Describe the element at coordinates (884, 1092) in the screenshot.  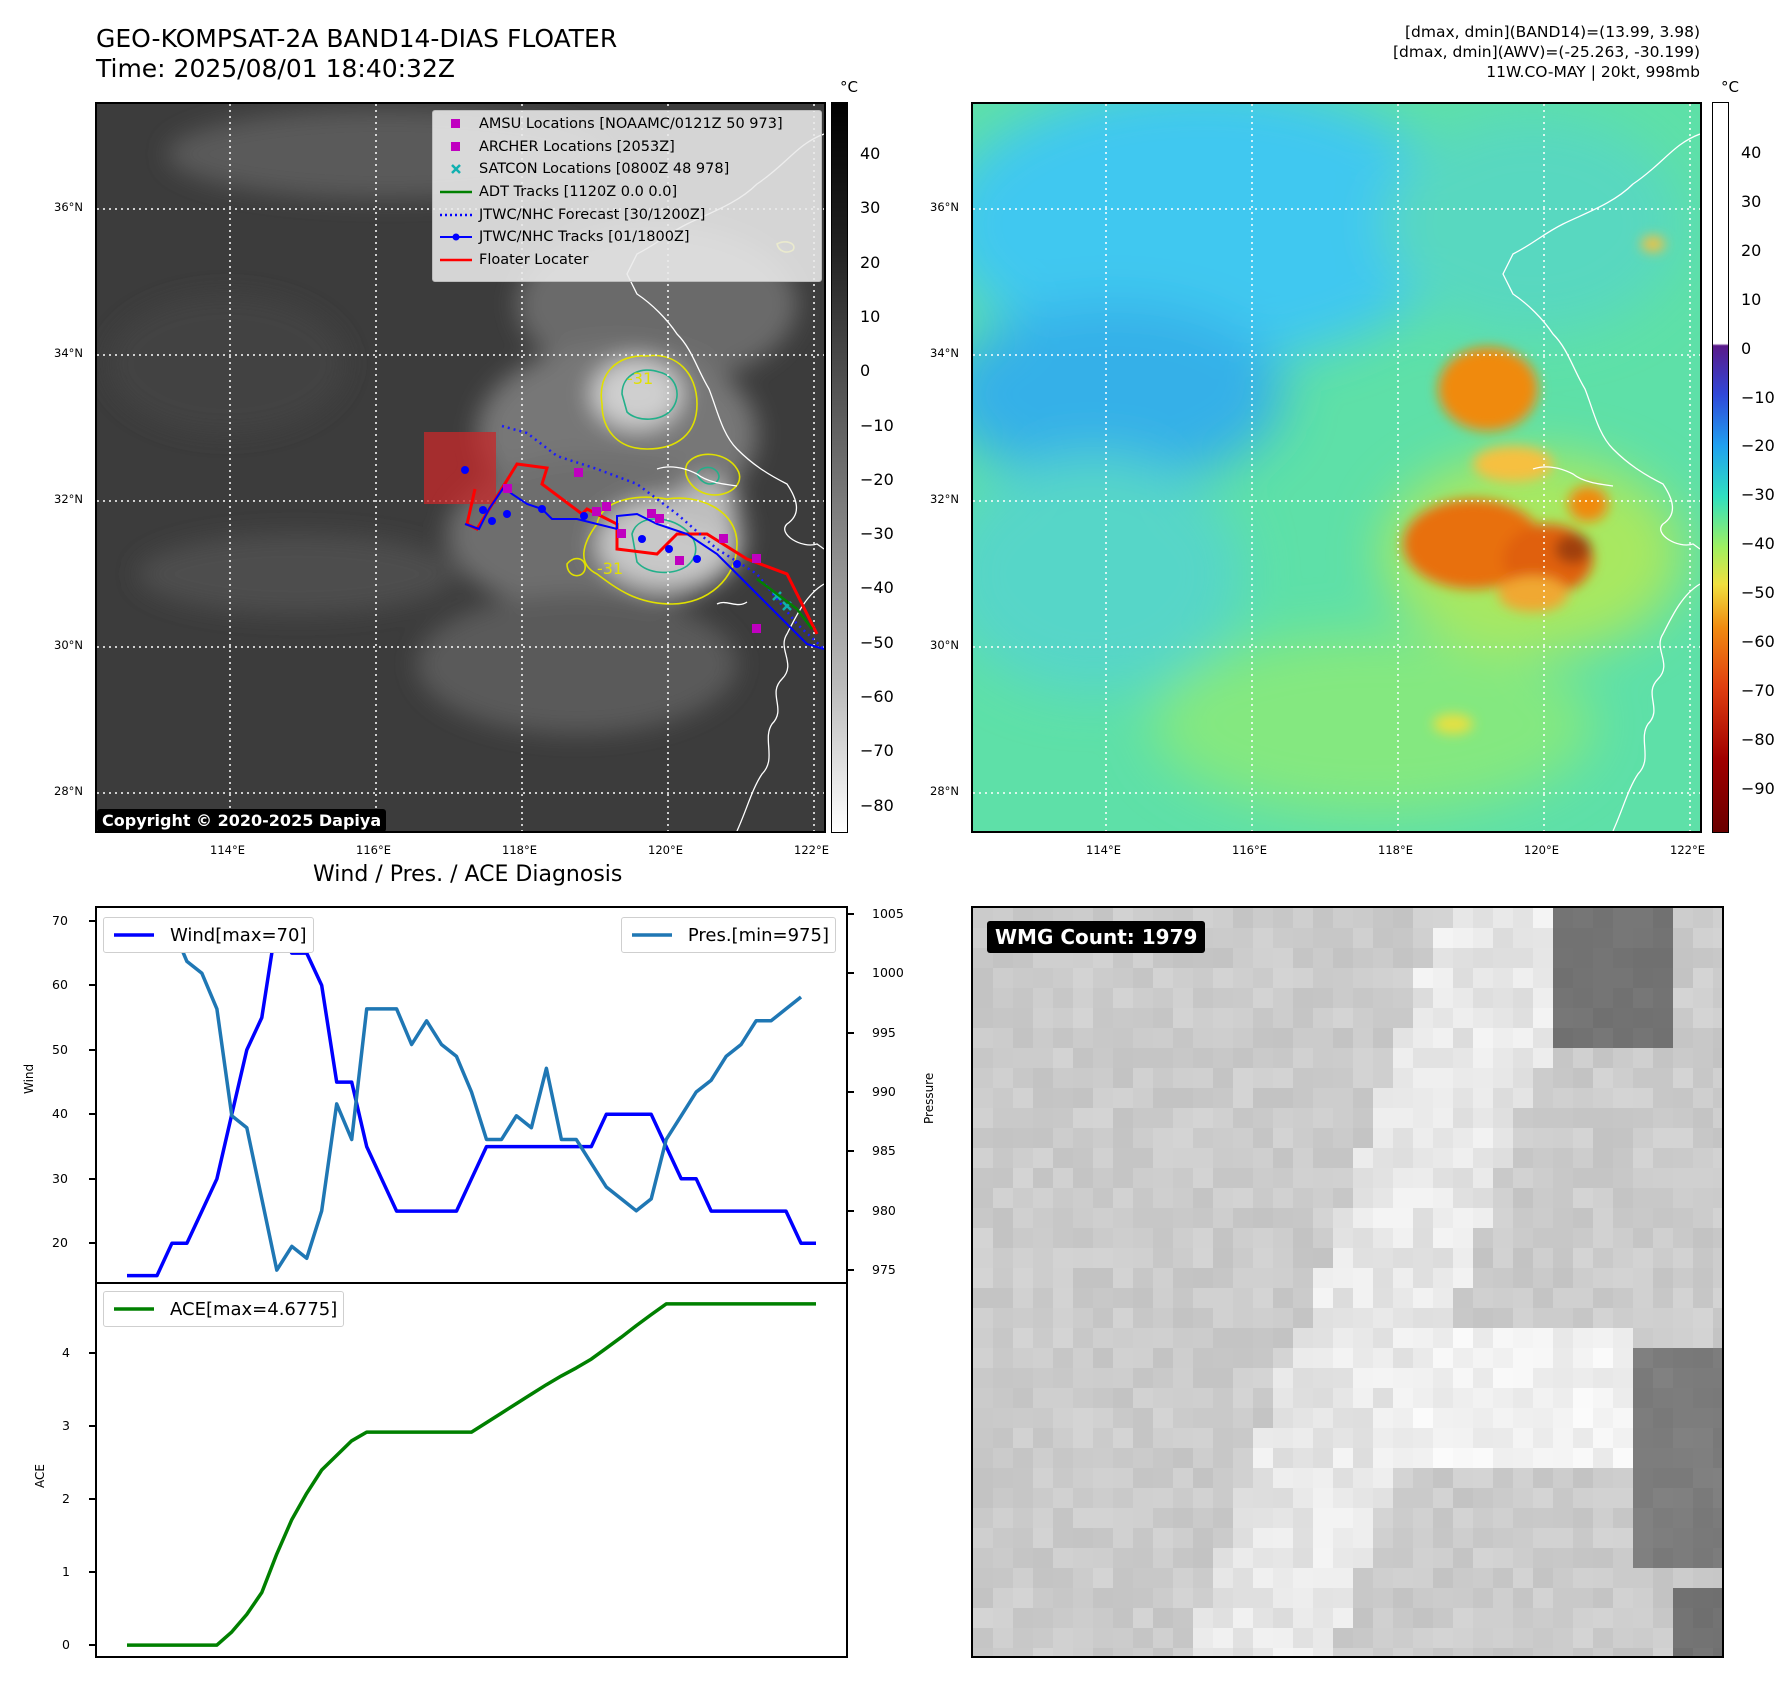
I see `pressure-tick-label: 990` at that location.